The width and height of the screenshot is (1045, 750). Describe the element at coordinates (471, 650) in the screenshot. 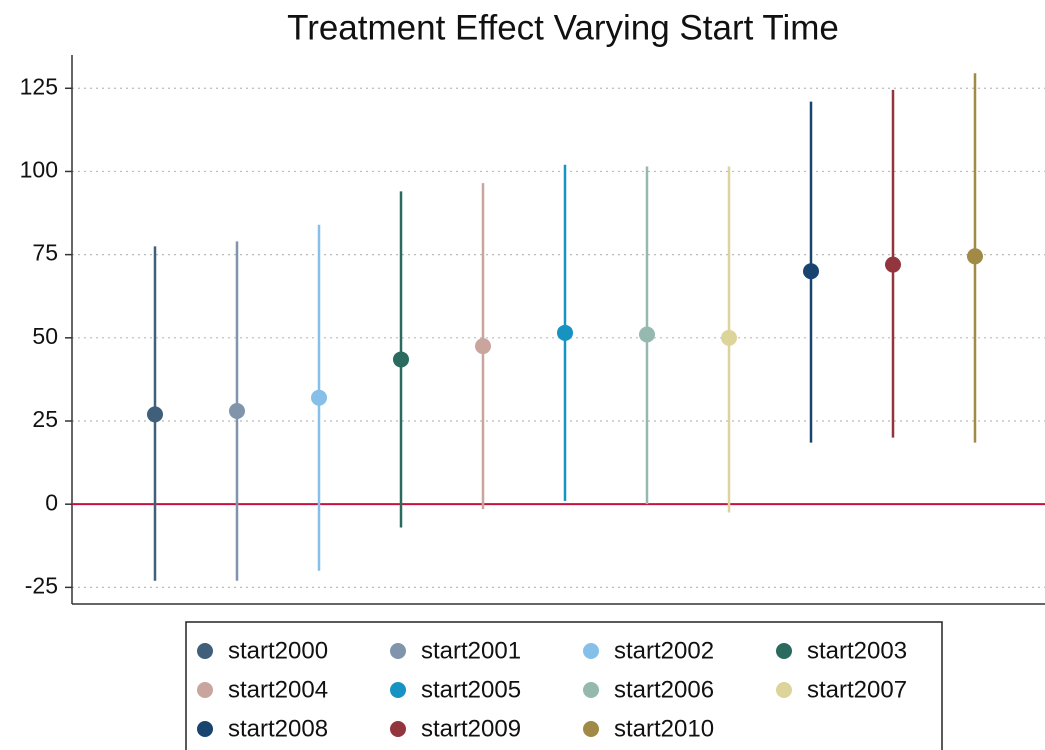

I see `legend-label: start2001` at that location.